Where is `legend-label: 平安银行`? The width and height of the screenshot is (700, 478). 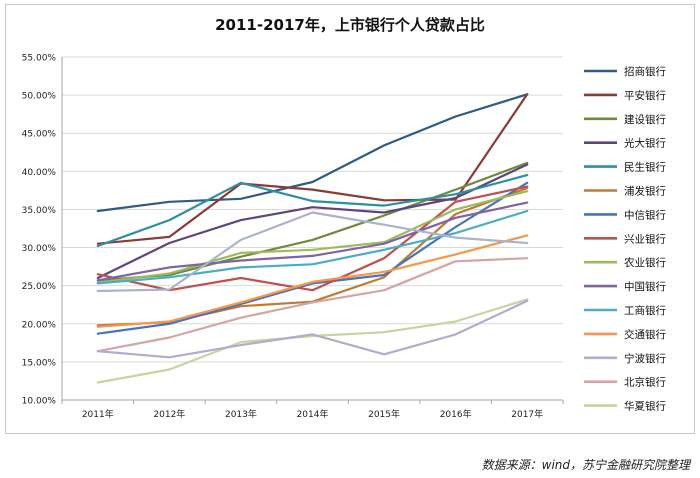
legend-label: 平安银行 is located at coordinates (645, 95).